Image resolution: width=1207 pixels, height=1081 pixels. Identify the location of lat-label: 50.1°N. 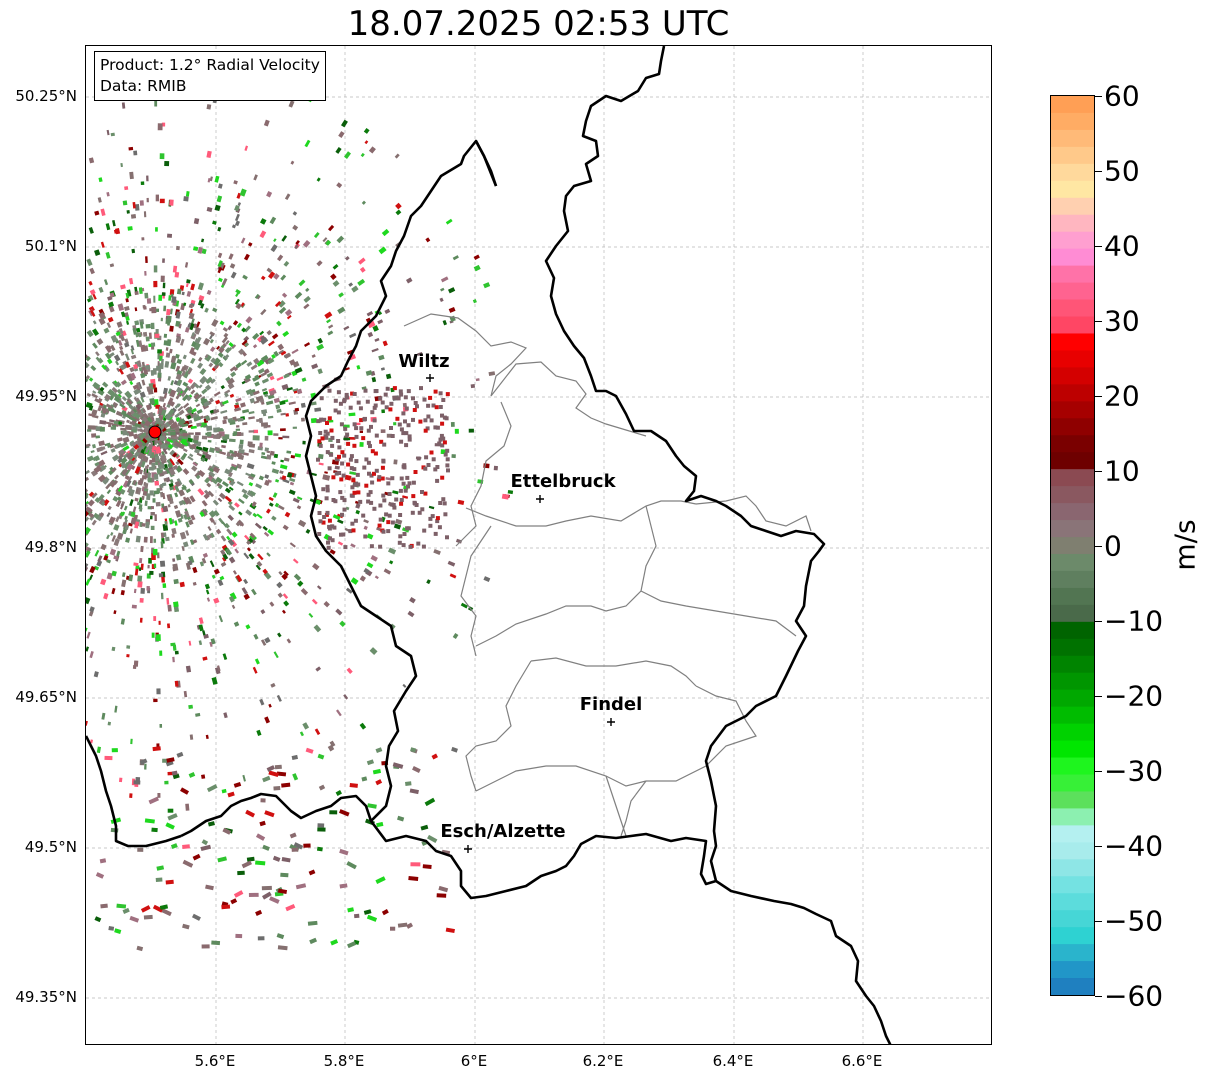
(50, 246).